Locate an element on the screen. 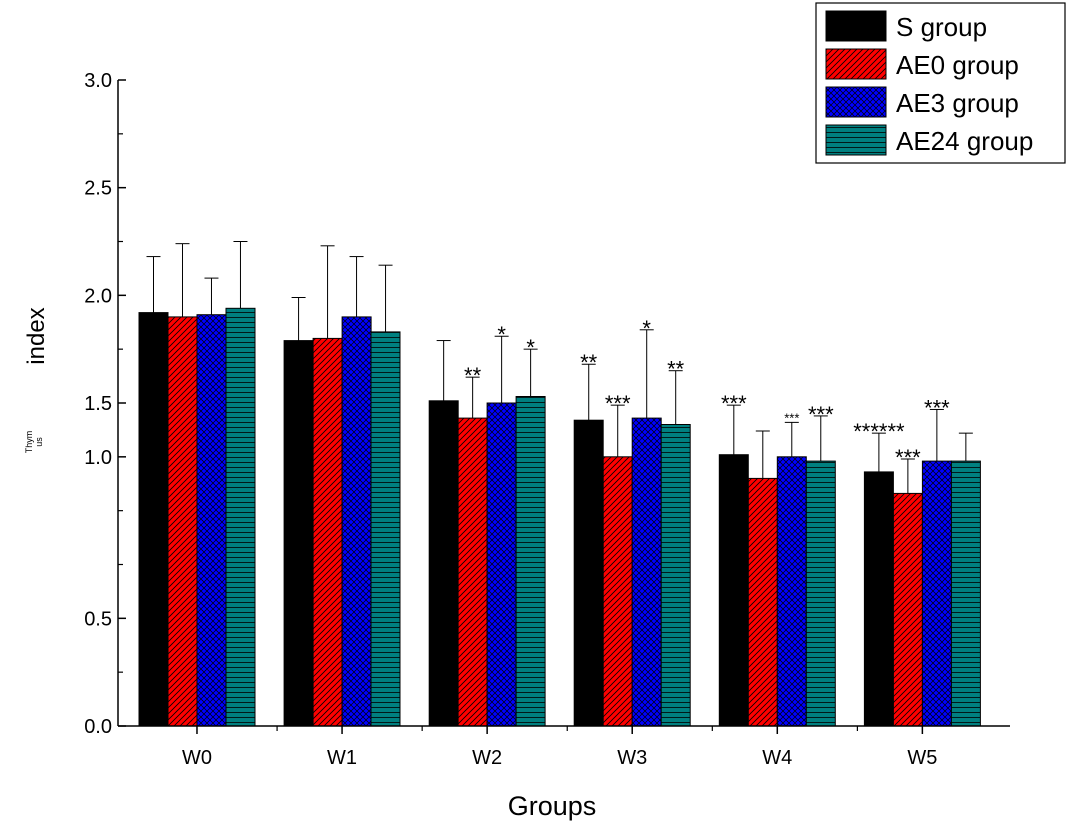  y-ticks: 3.0 2.5 2.0 1.5 1.0 0.5 0.0 is located at coordinates (105, 404).